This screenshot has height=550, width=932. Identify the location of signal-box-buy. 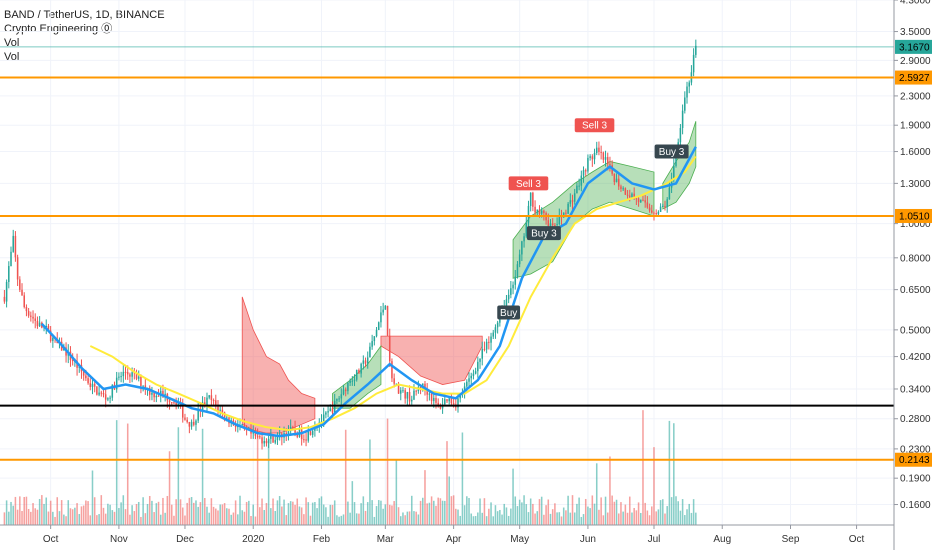
(671, 151).